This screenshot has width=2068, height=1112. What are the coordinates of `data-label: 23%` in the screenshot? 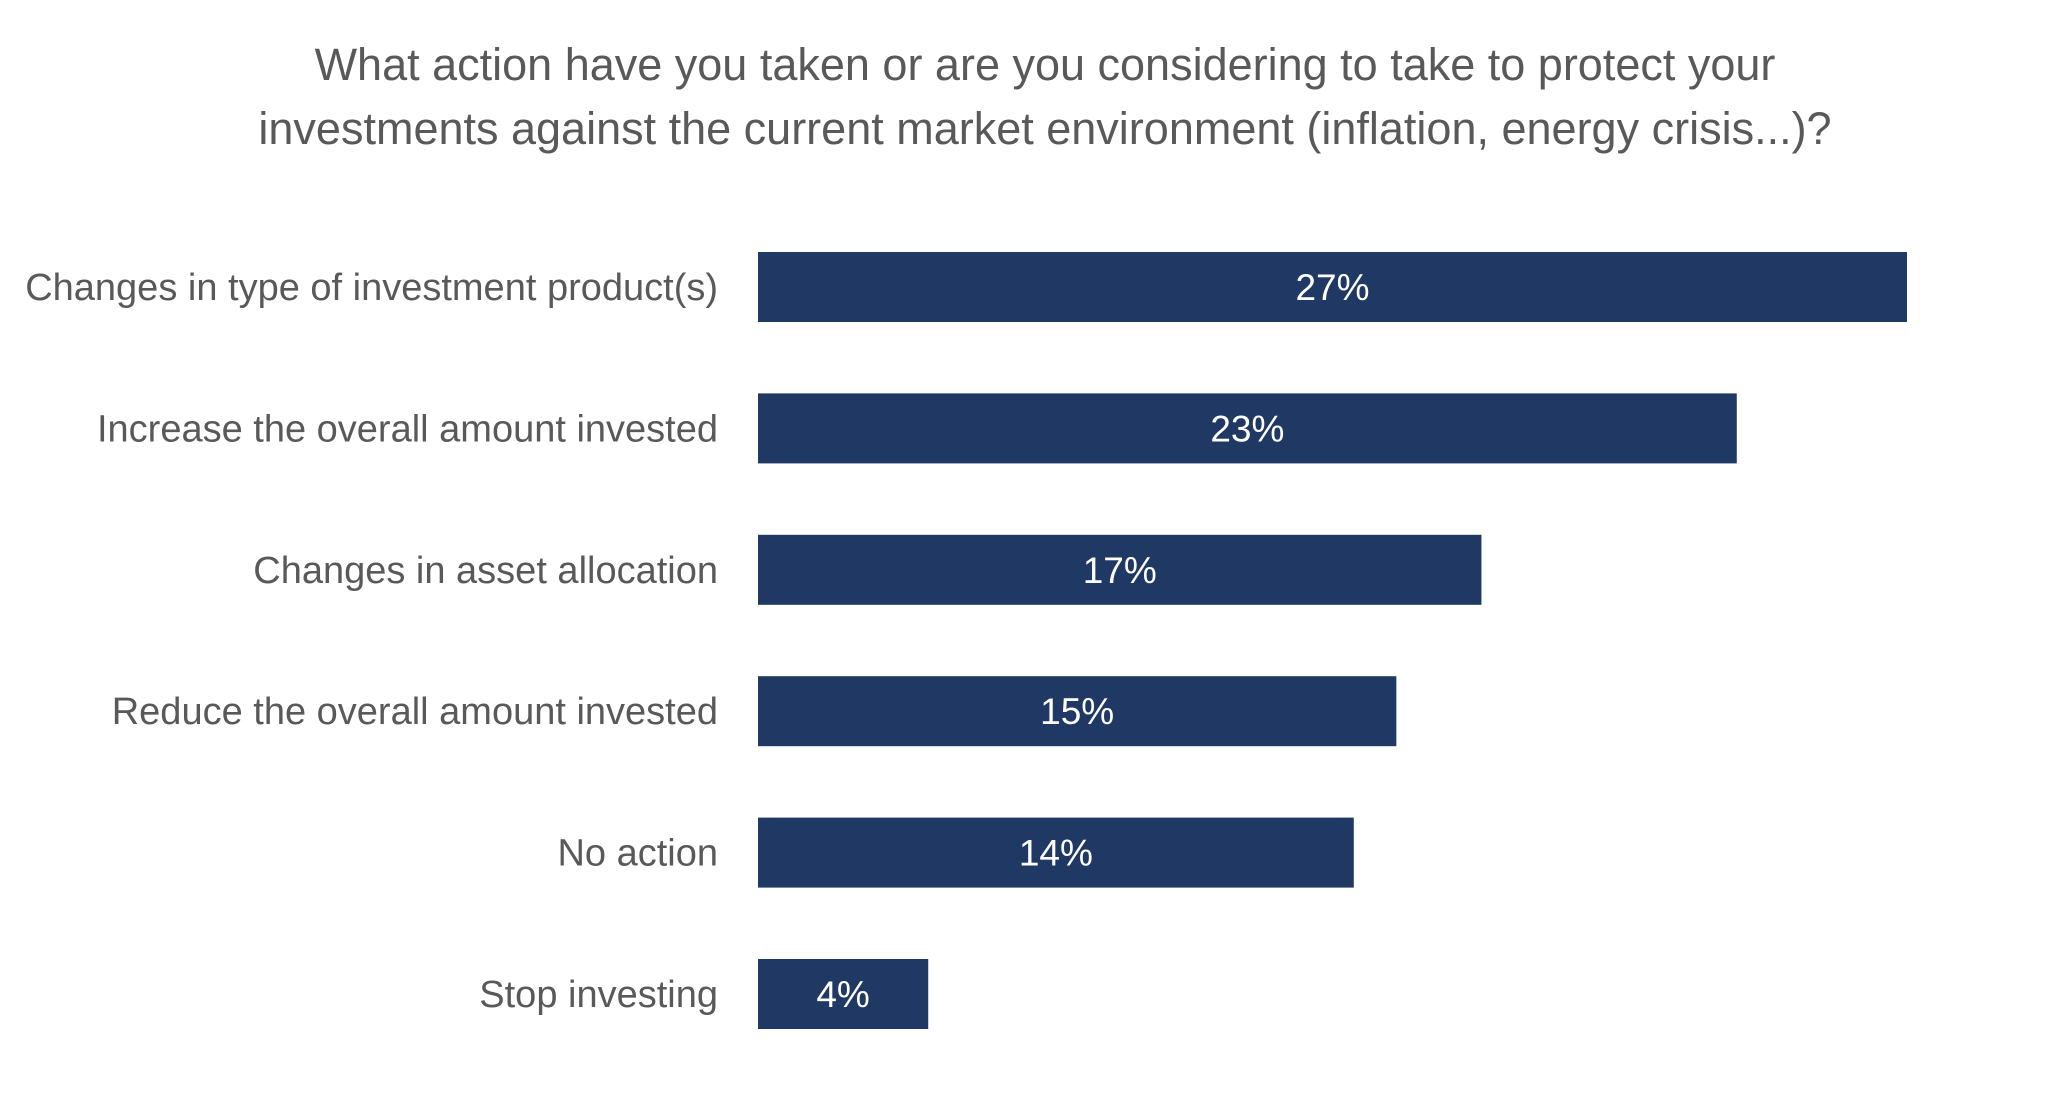 It's located at (1247, 428).